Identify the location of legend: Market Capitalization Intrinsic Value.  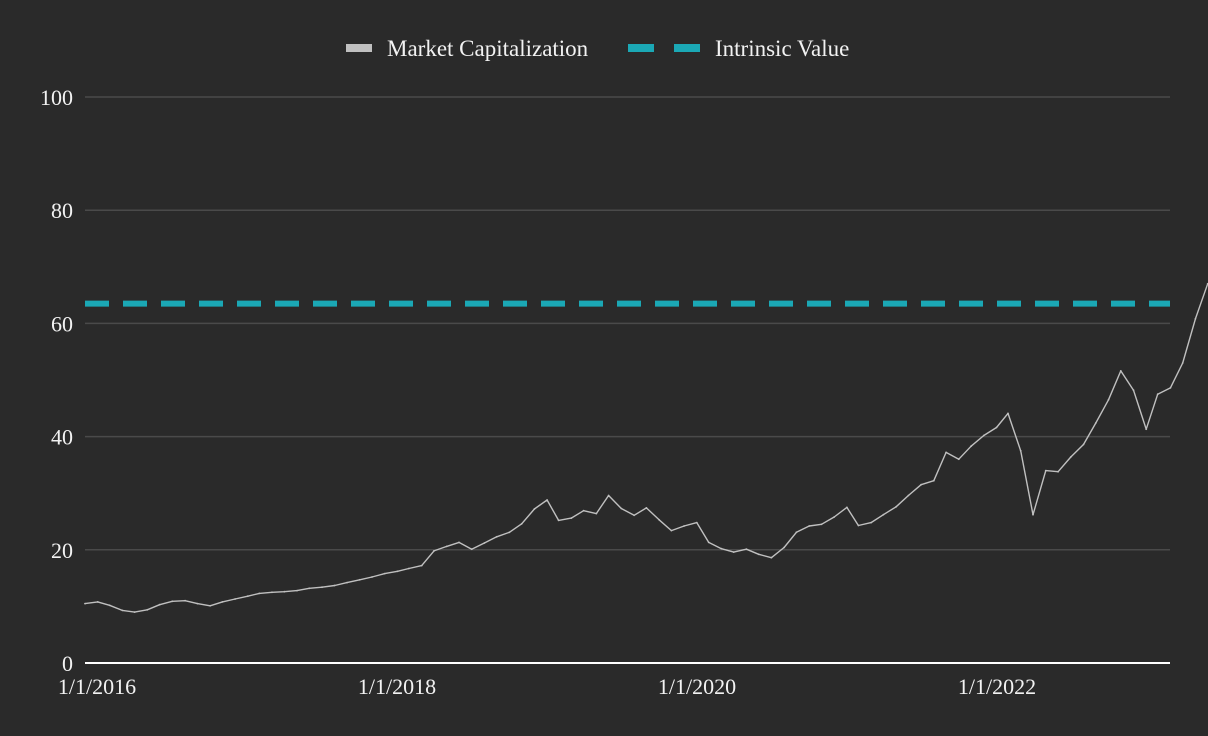
(597, 48).